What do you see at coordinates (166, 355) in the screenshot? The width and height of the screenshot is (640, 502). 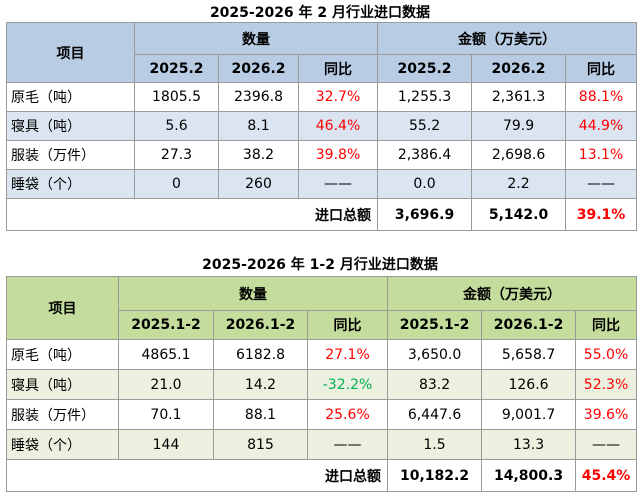 I see `cell: 4865.1` at bounding box center [166, 355].